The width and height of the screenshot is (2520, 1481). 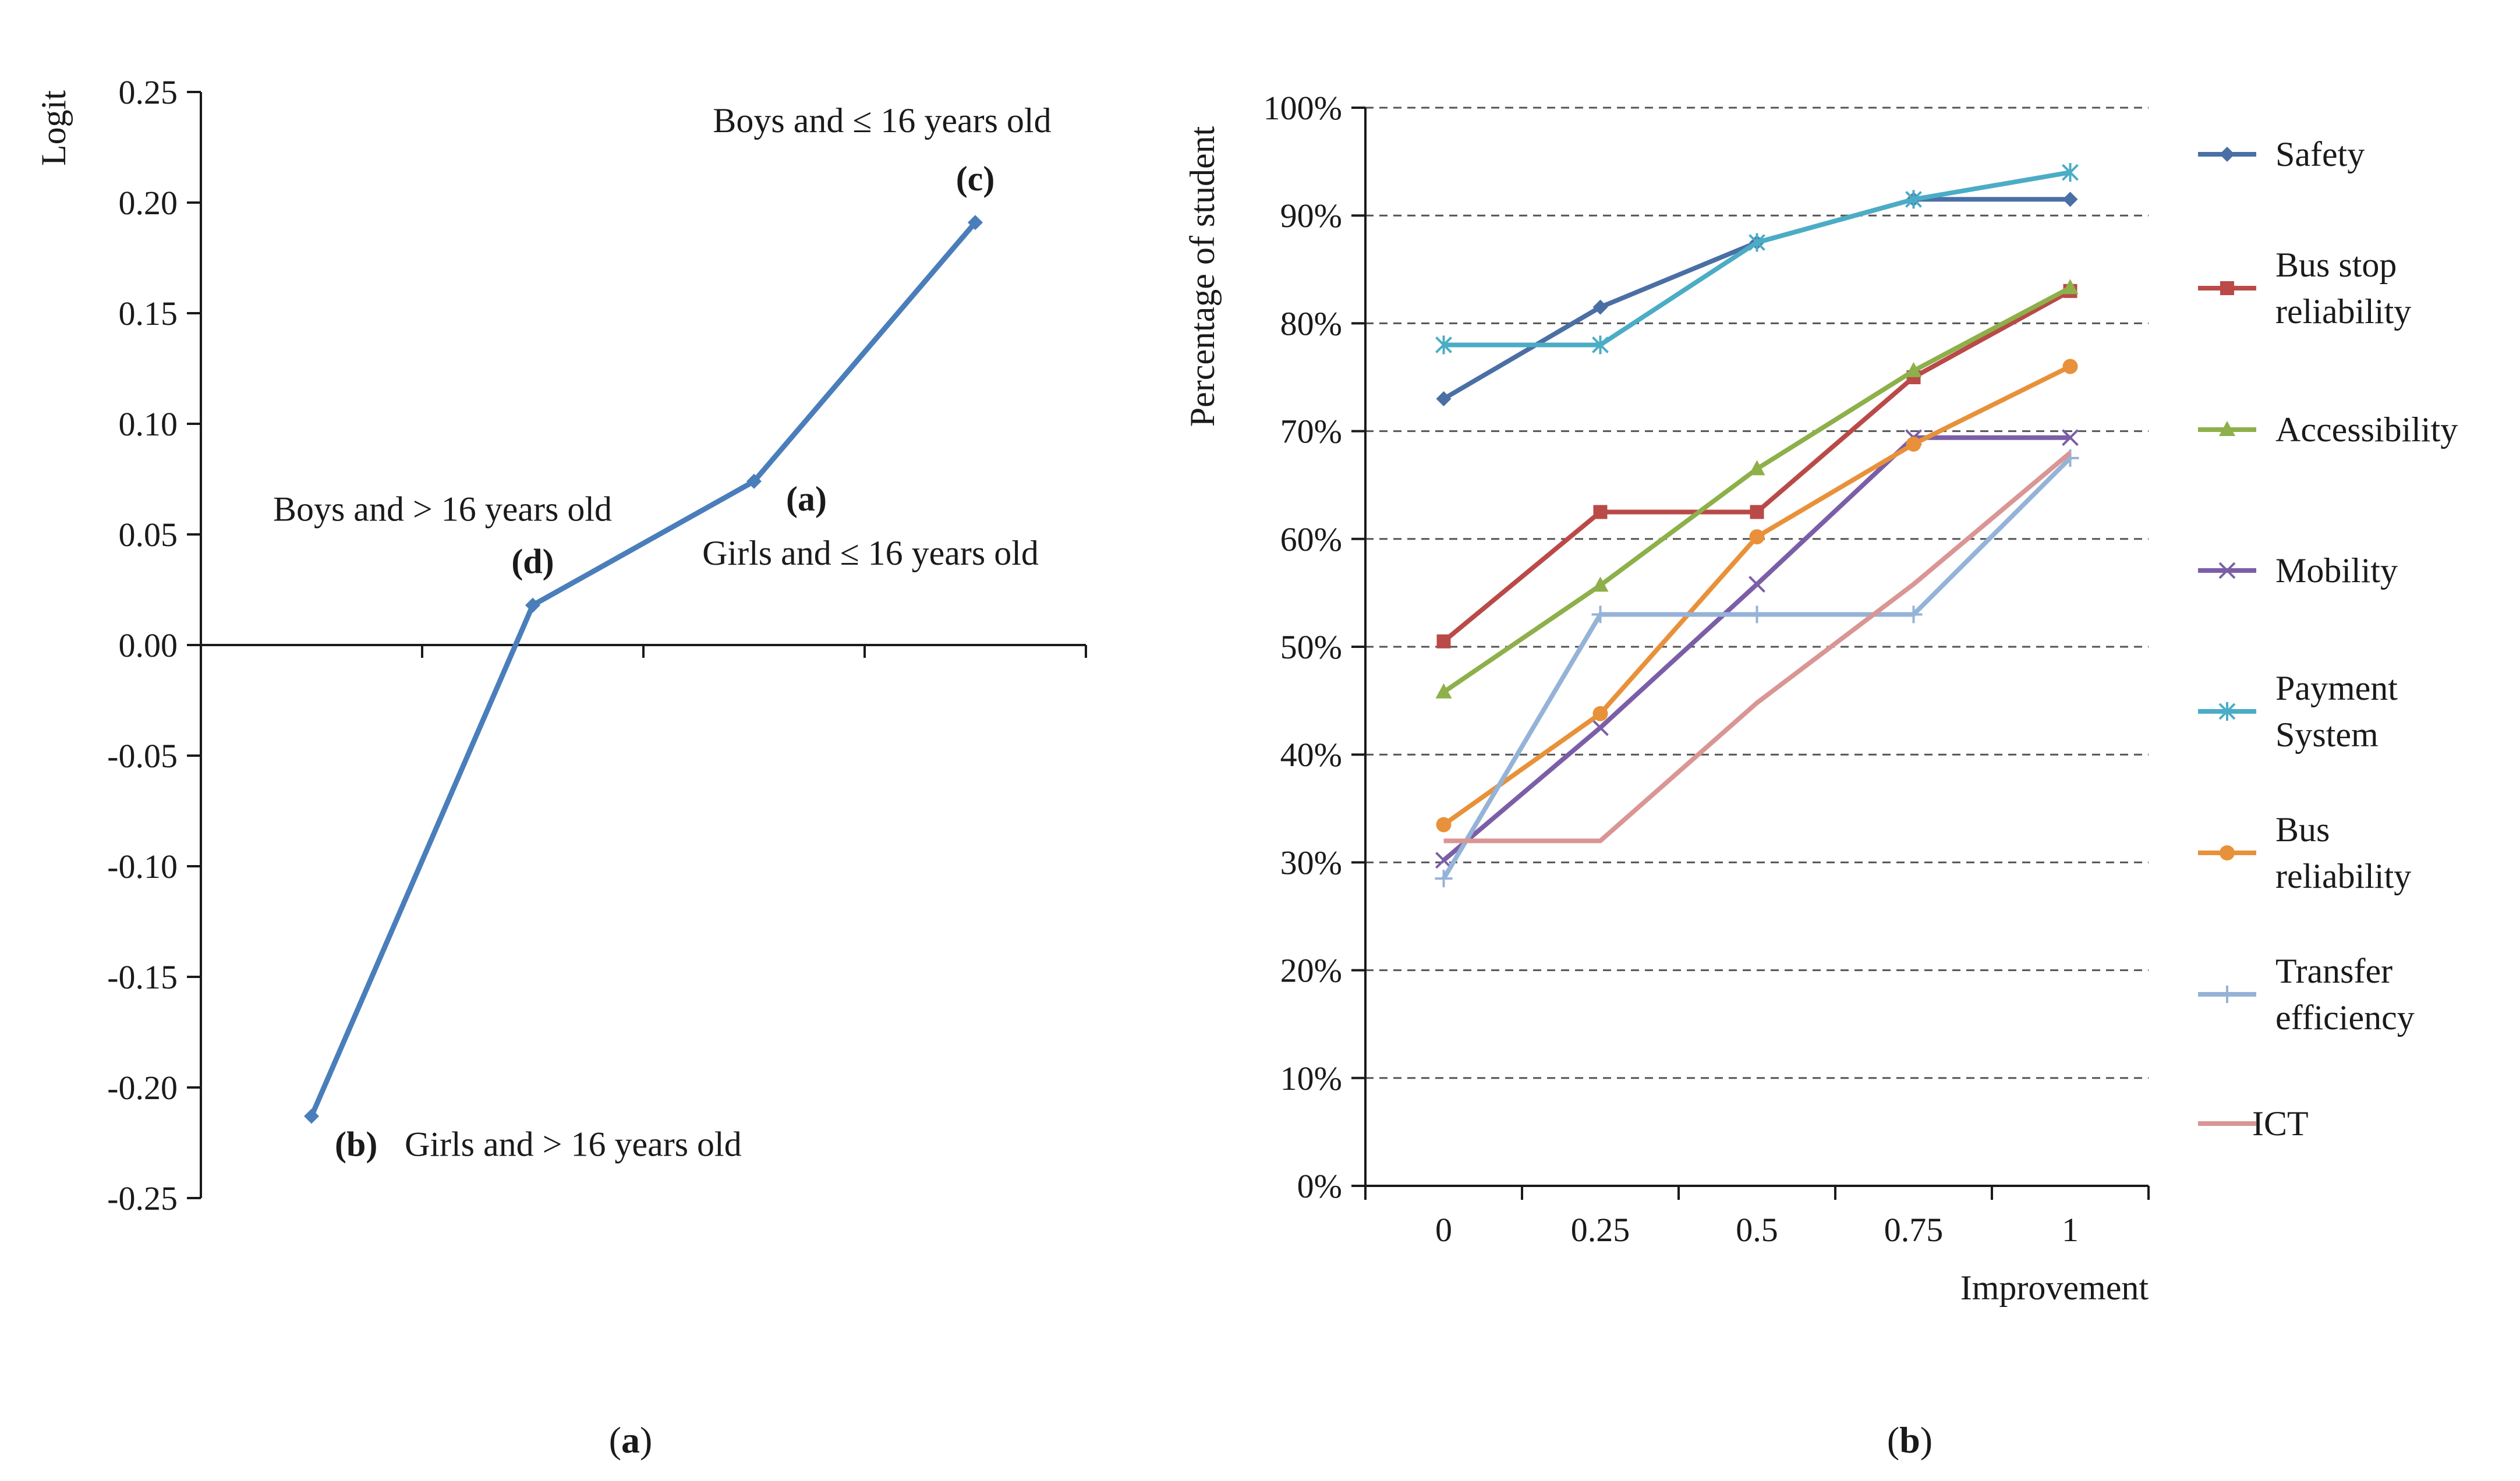 What do you see at coordinates (142, 1198) in the screenshot?
I see `panel-a-y-tick-label: -0.25` at bounding box center [142, 1198].